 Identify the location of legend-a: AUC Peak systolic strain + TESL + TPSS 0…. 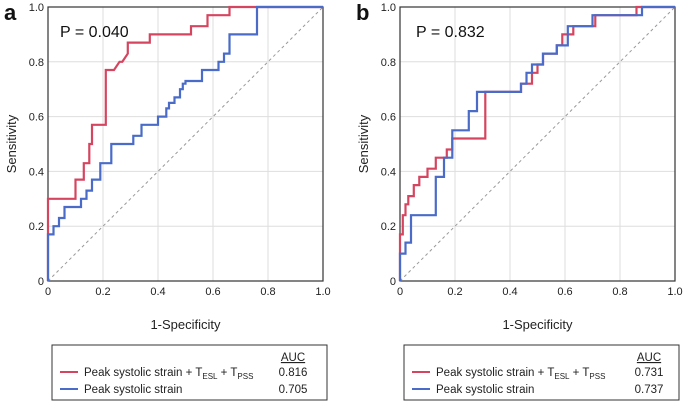
(189, 372).